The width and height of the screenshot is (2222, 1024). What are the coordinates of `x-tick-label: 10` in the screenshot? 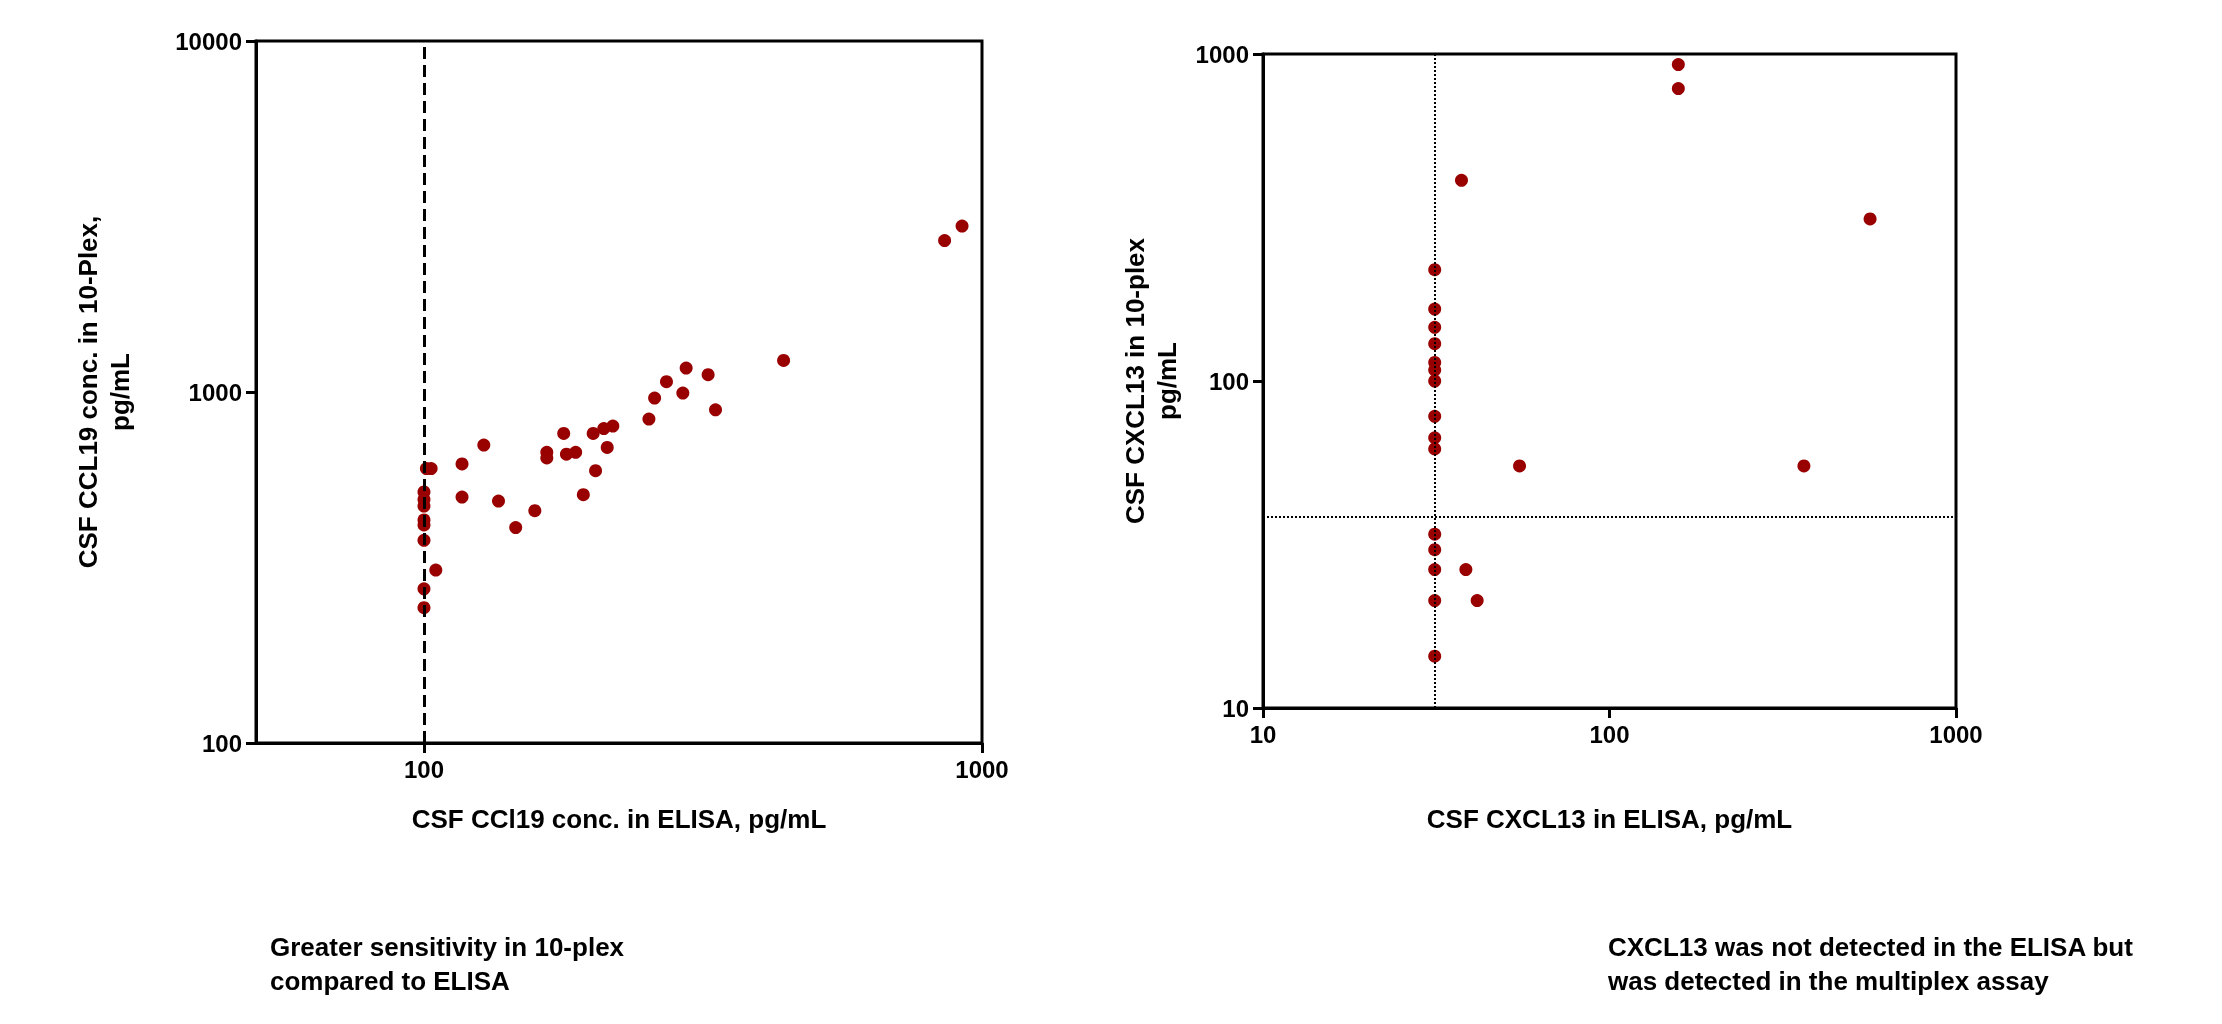 It's located at (1263, 734).